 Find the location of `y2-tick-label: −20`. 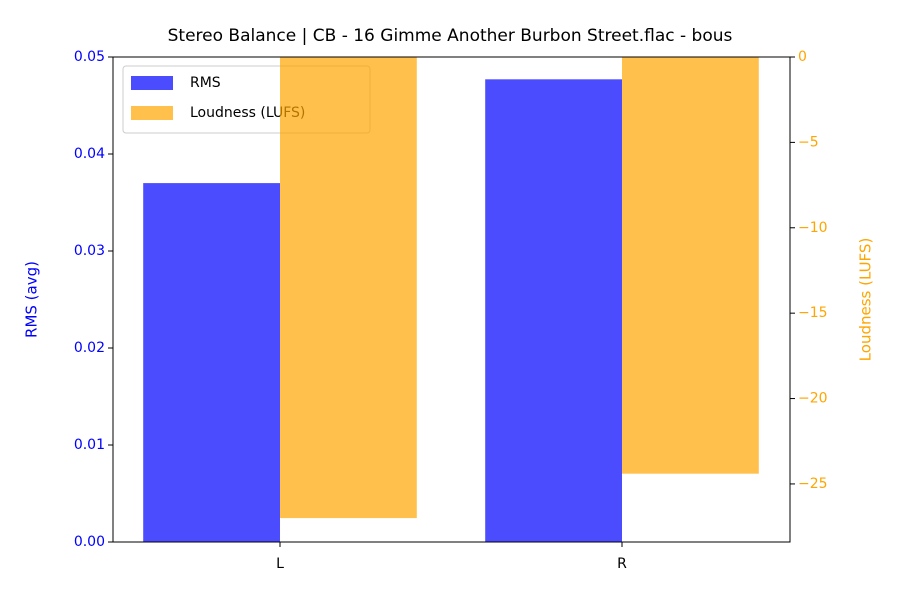

y2-tick-label: −20 is located at coordinates (813, 399).